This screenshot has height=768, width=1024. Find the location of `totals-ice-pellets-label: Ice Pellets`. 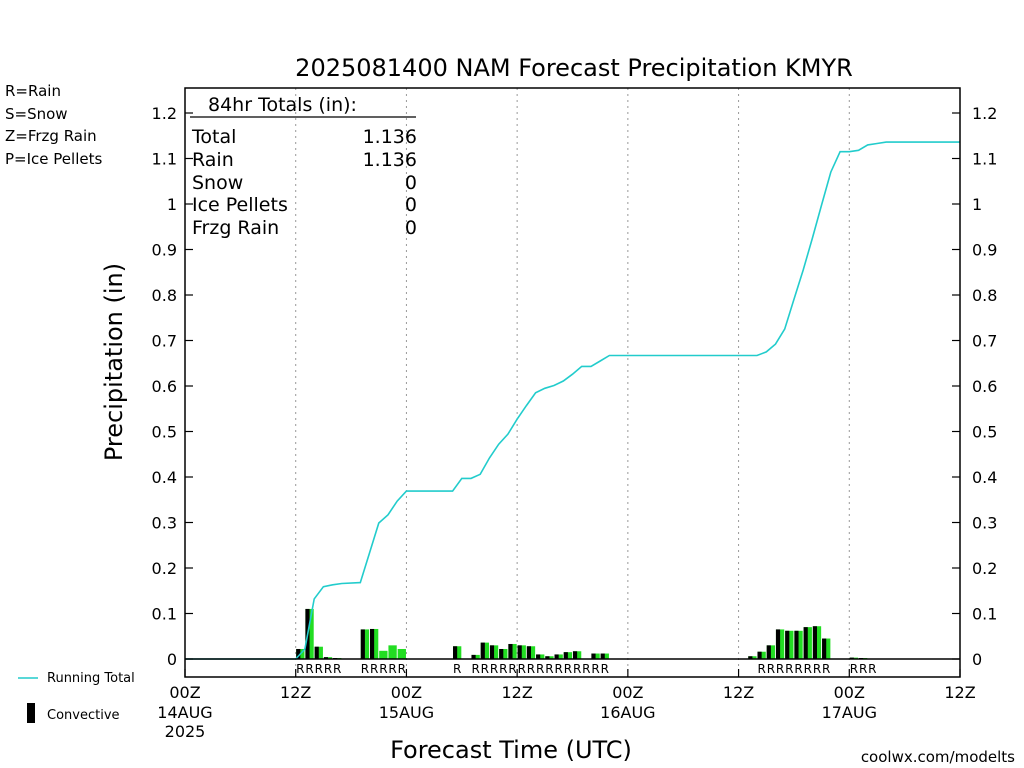

totals-ice-pellets-label: Ice Pellets is located at coordinates (240, 205).